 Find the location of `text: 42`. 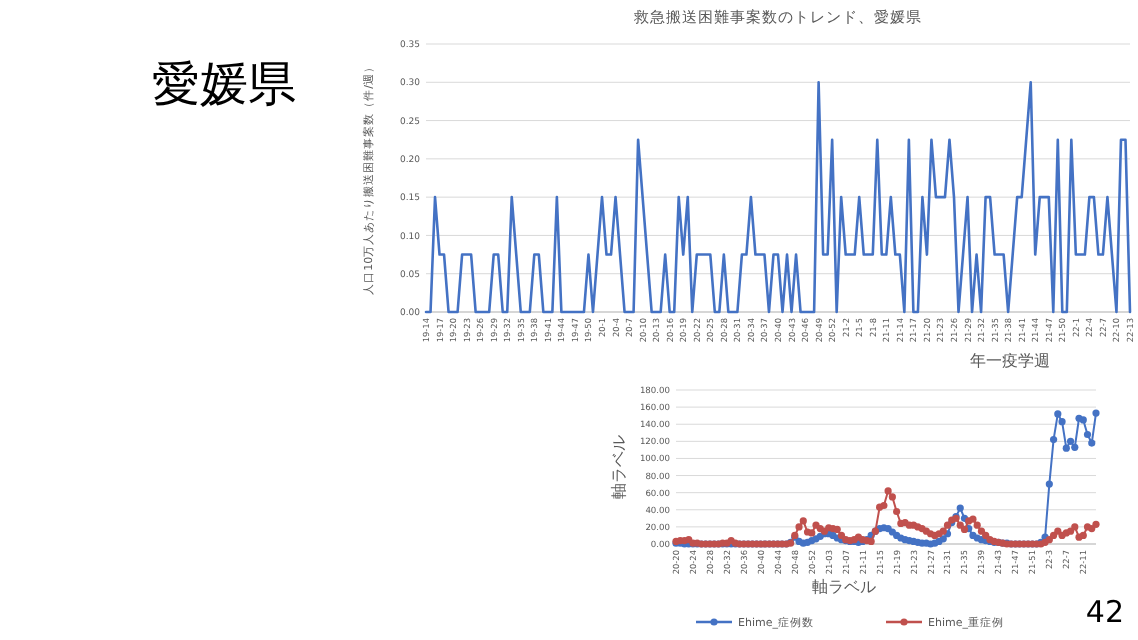

text: 42 is located at coordinates (1104, 612).